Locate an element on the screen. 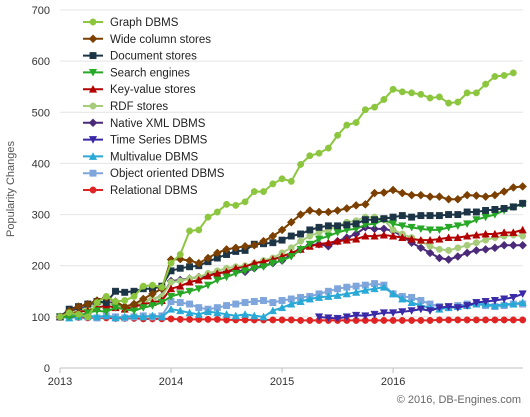 Image resolution: width=530 pixels, height=417 pixels. x-tick-label: 2016 is located at coordinates (393, 382).